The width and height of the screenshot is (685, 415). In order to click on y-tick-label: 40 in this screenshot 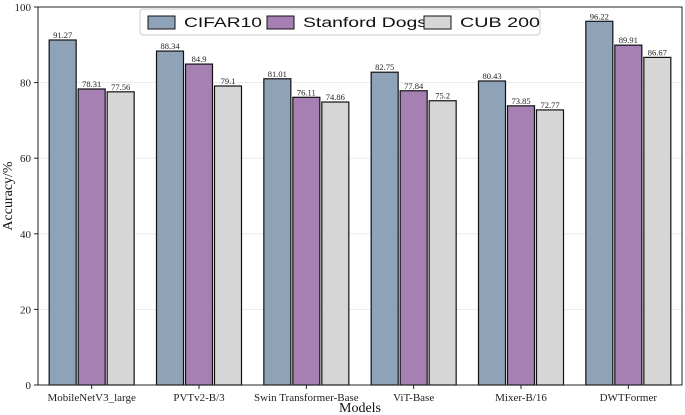, I will do `click(26, 235)`.